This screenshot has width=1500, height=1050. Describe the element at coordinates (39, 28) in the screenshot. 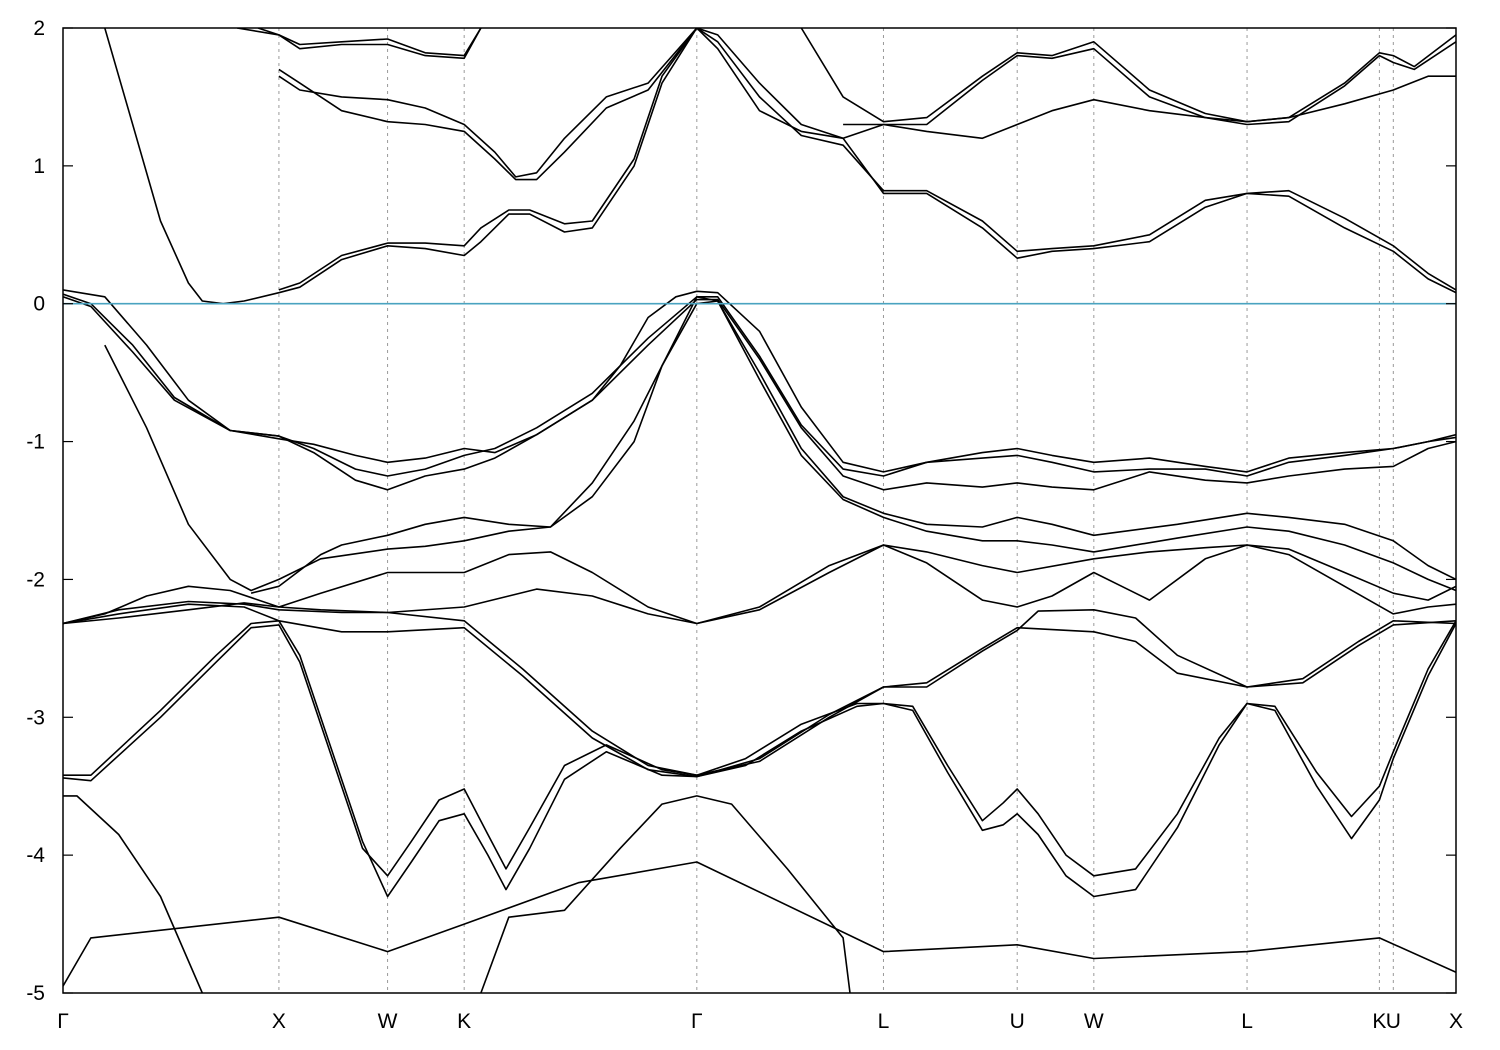

I see `y-tick-label: 2` at that location.